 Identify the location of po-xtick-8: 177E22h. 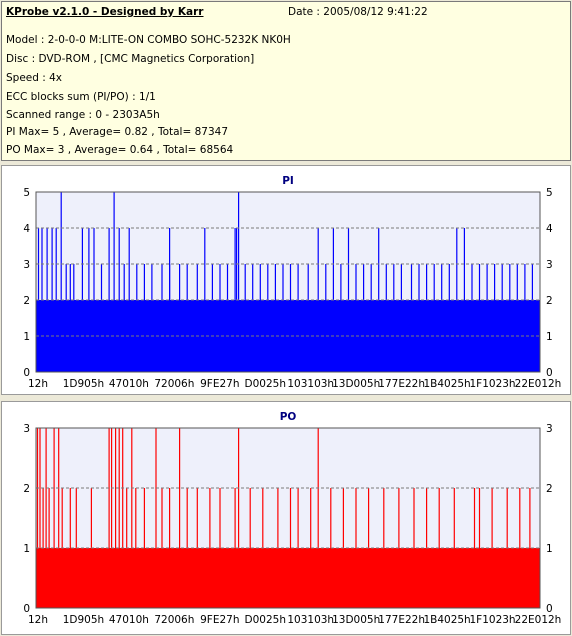
(401, 620).